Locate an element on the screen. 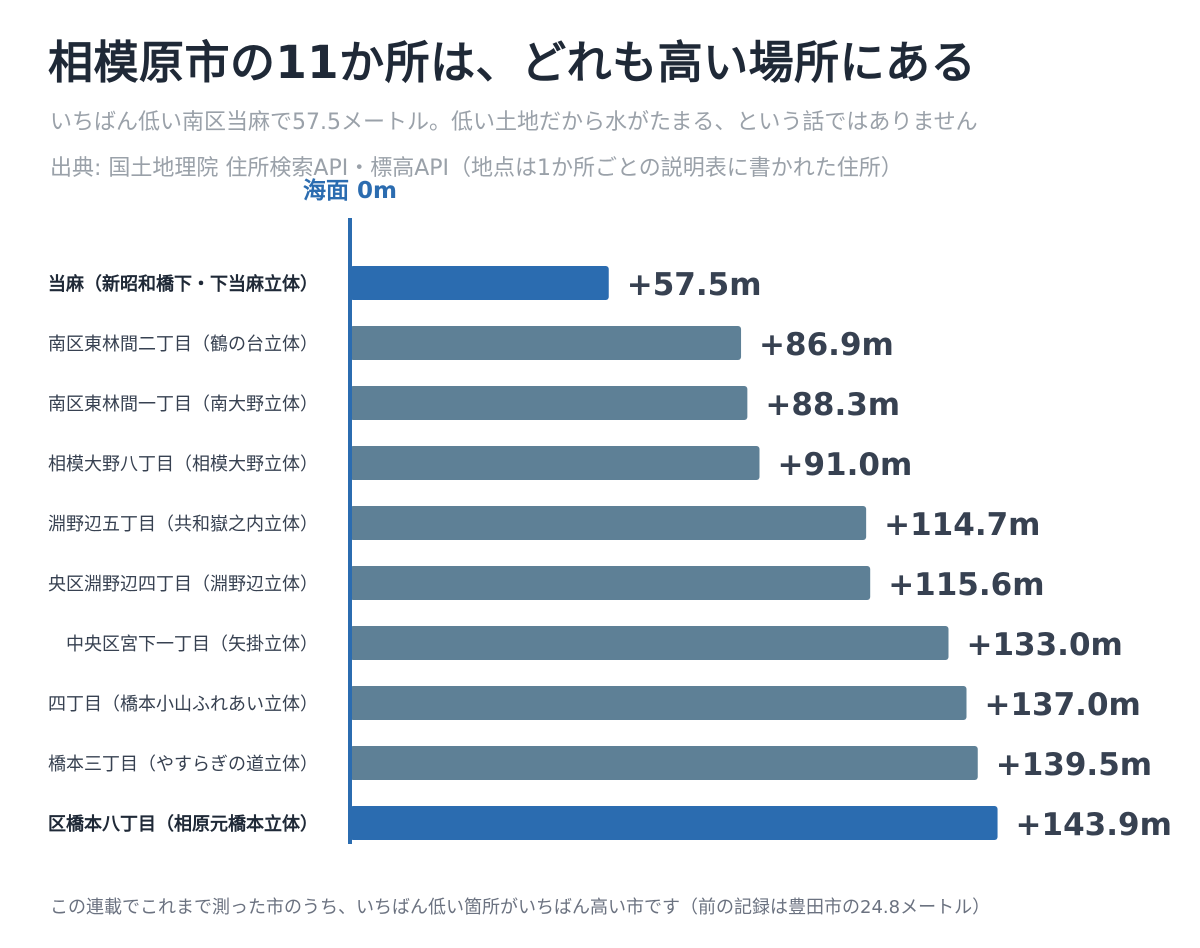  category-label-7: 四丁目（橋本小山ふれあい立体） is located at coordinates (183, 704).